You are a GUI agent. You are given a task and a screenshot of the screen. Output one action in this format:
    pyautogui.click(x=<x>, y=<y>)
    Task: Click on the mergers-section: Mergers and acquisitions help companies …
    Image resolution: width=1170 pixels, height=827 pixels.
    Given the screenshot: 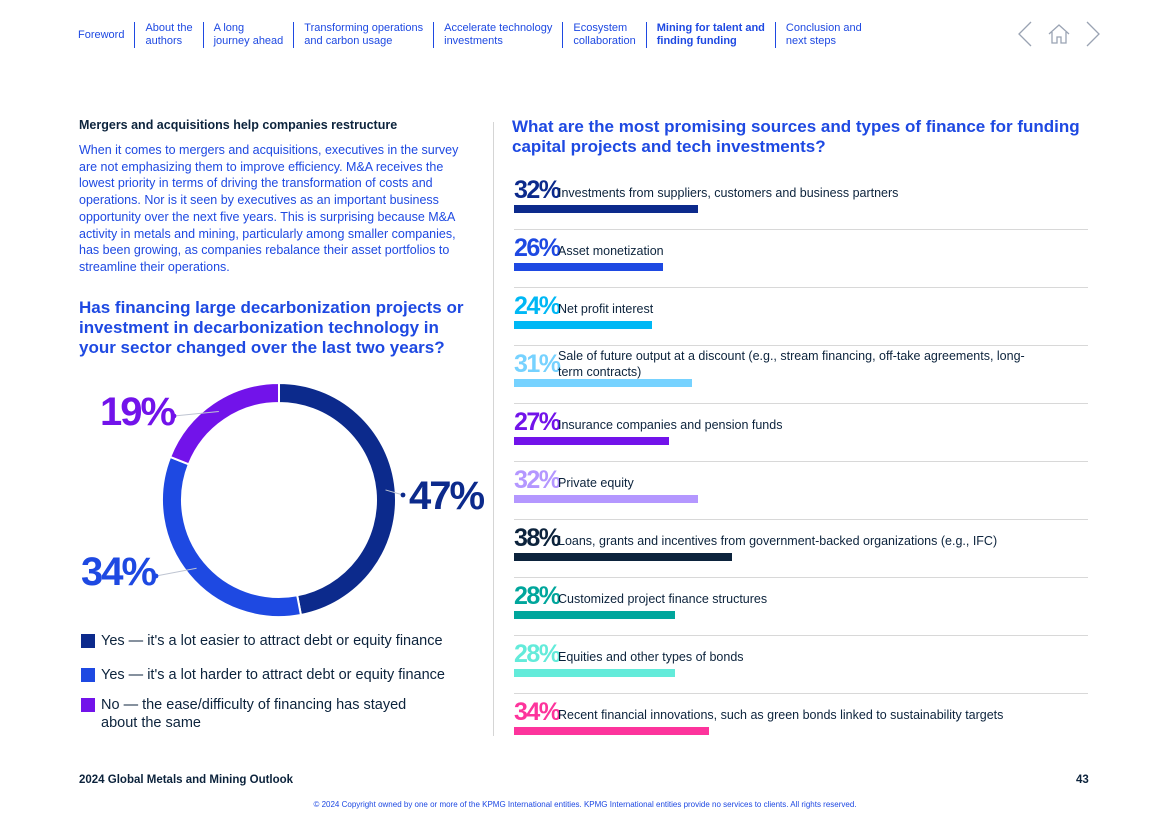 What is the action you would take?
    pyautogui.click(x=279, y=197)
    